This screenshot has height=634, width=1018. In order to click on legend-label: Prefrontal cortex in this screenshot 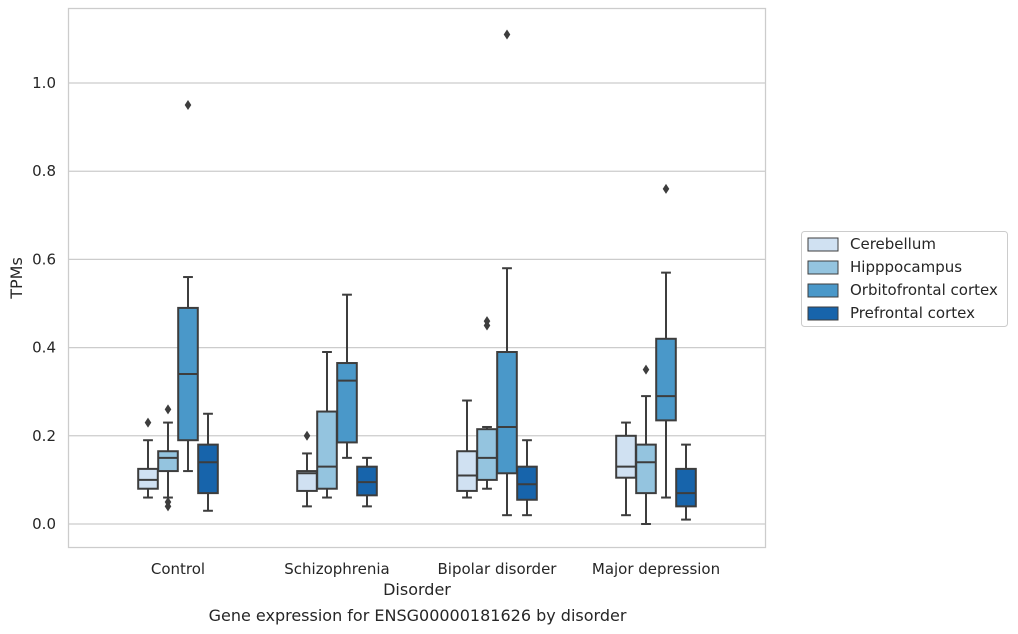, I will do `click(912, 313)`.